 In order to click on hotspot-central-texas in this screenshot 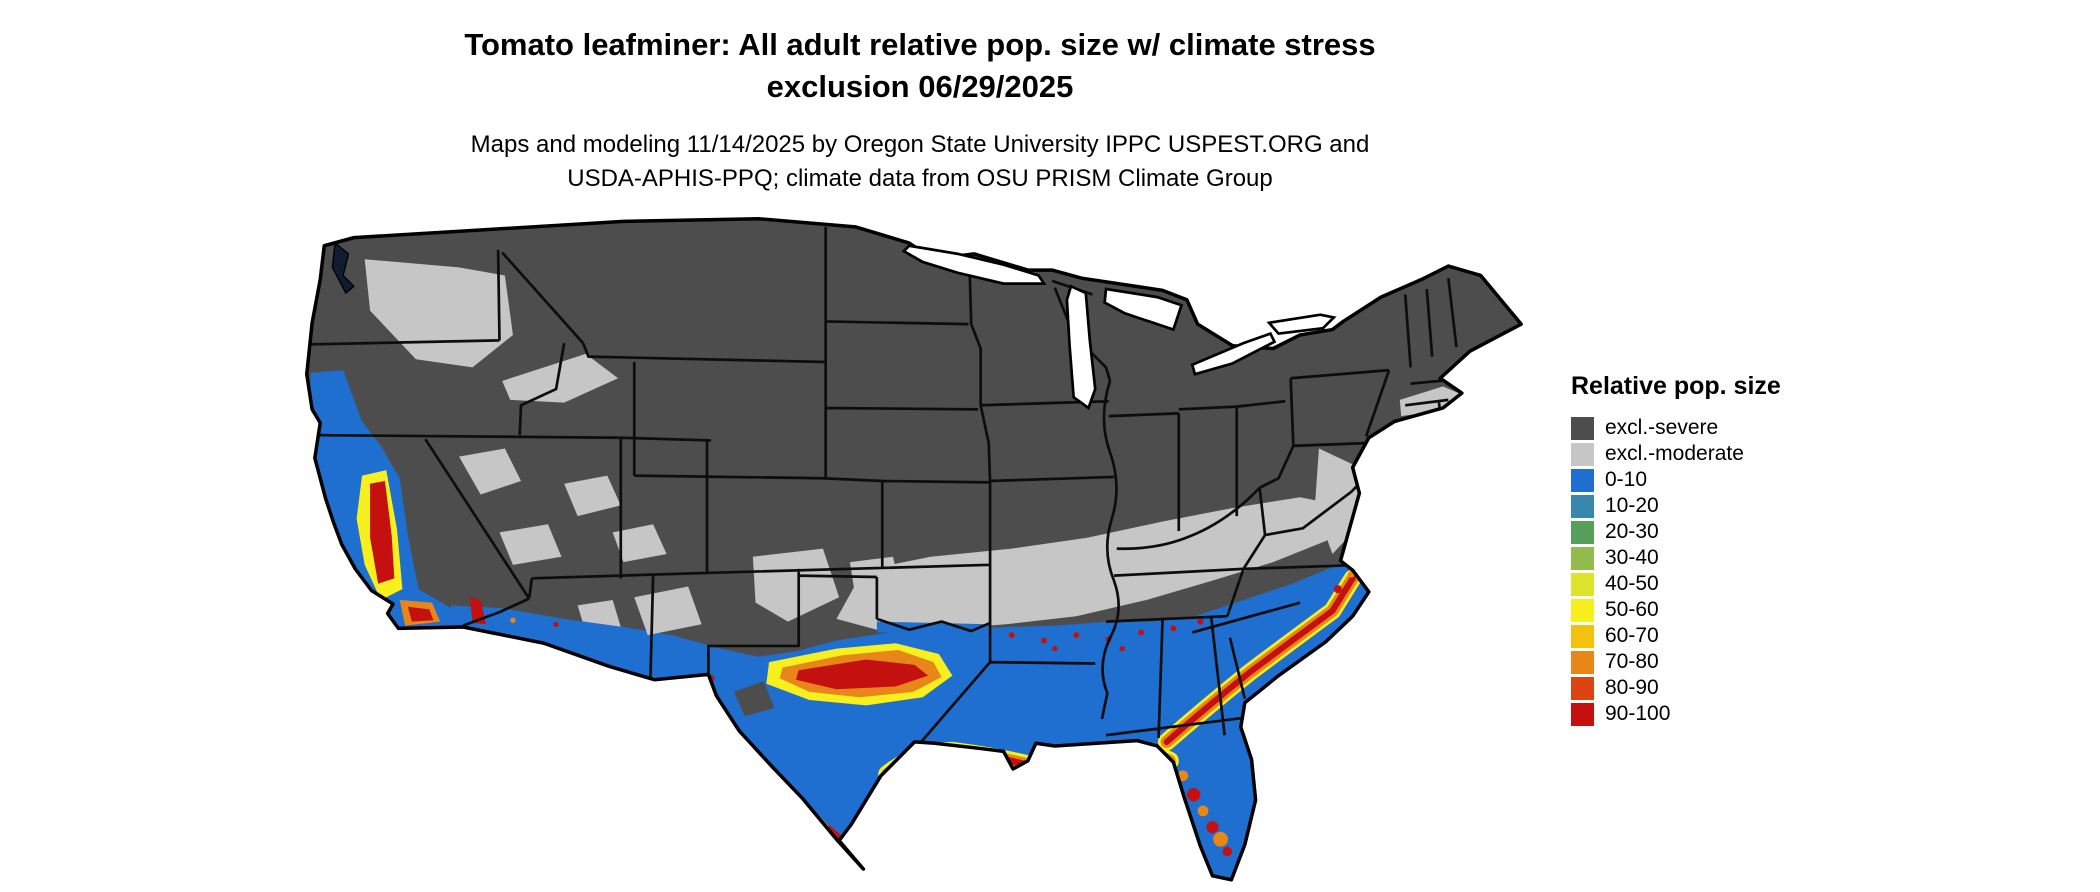, I will do `click(859, 674)`.